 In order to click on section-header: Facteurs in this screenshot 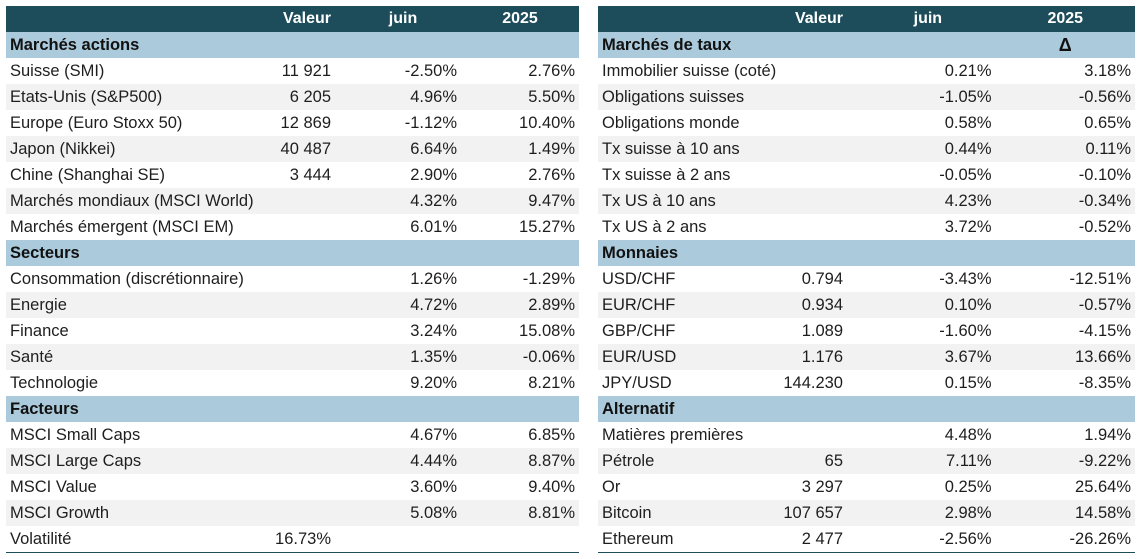, I will do `click(292, 409)`.